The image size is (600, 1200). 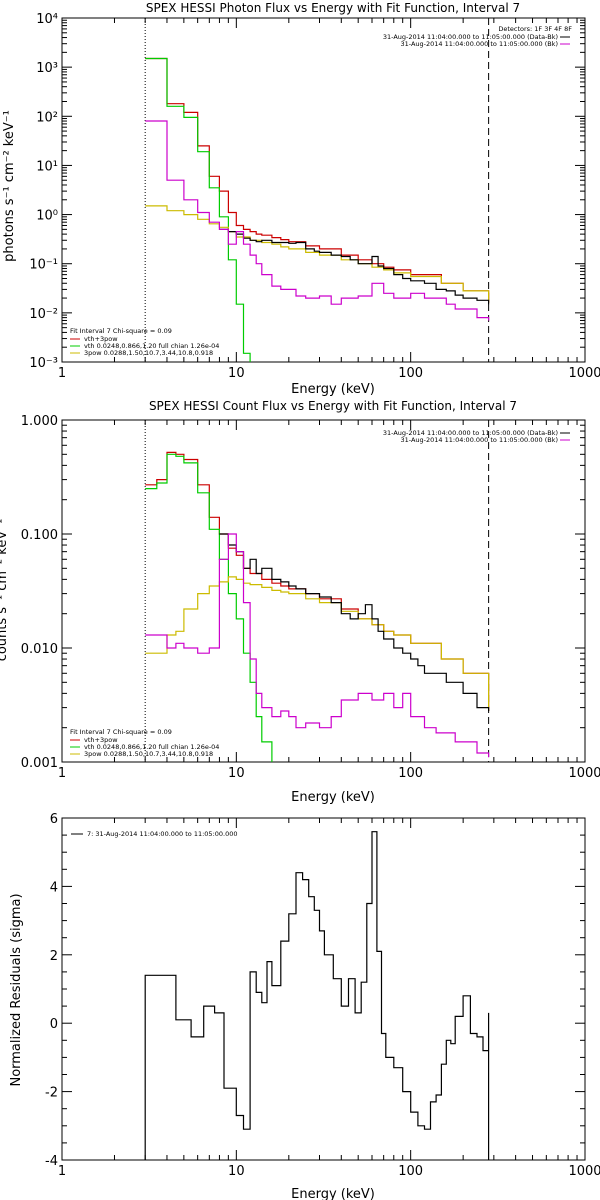 What do you see at coordinates (51, 1093) in the screenshot?
I see `y-tick-label: -2` at bounding box center [51, 1093].